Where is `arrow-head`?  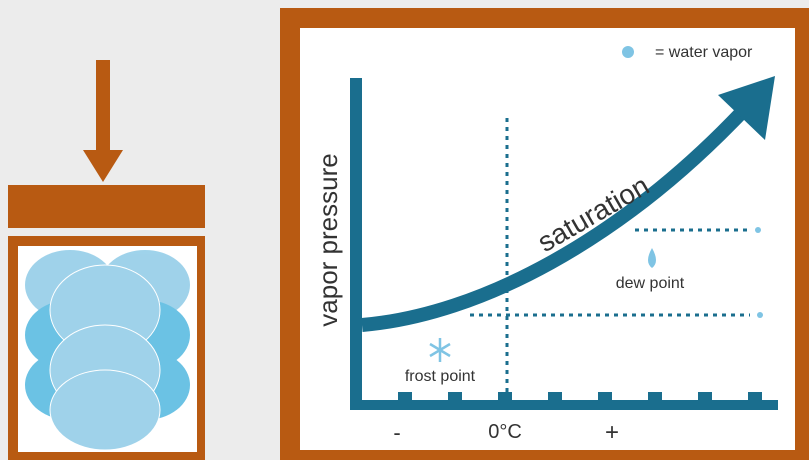
arrow-head is located at coordinates (103, 166).